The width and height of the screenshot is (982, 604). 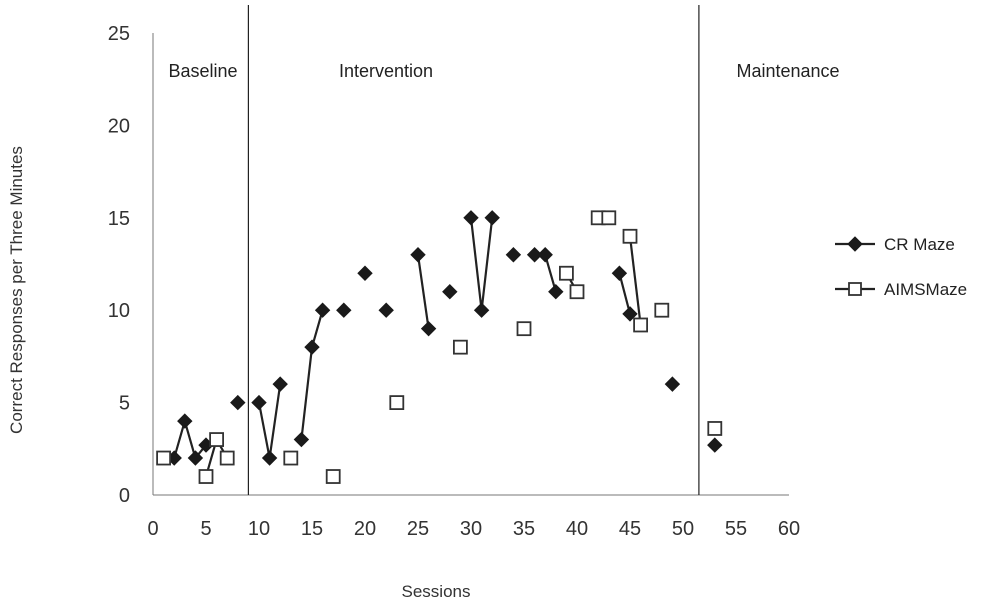 I want to click on phase-label: Intervention, so click(x=386, y=71).